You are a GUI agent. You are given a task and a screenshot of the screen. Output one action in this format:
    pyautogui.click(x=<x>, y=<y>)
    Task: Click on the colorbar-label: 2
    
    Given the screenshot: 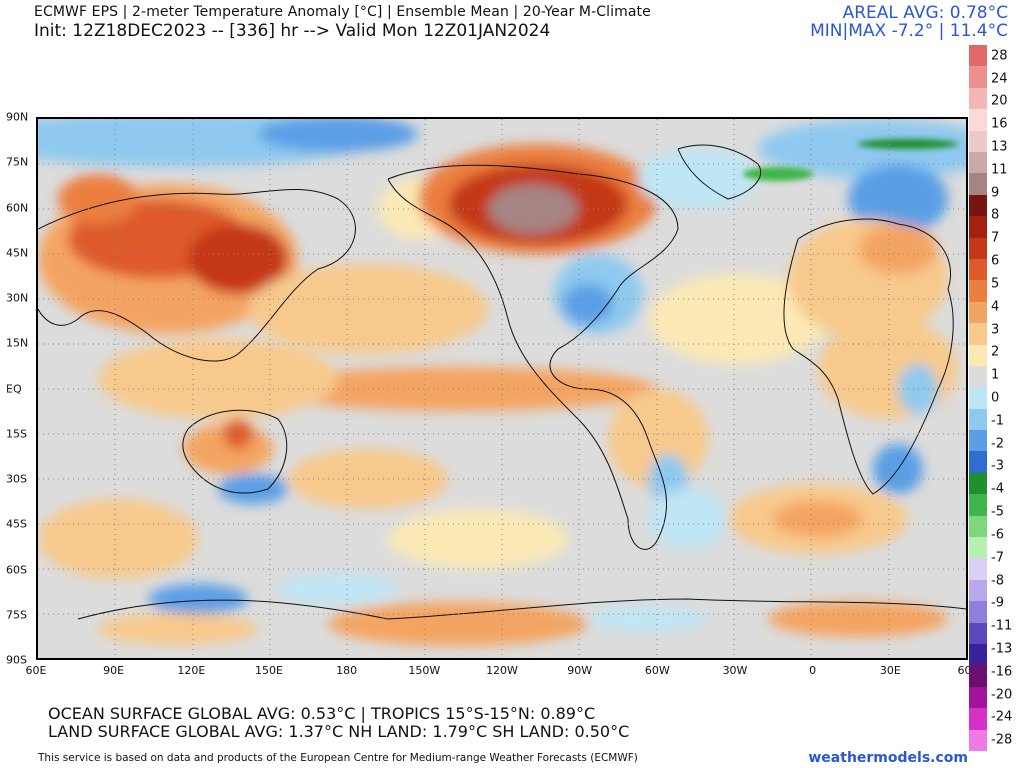 What is the action you would take?
    pyautogui.click(x=995, y=352)
    